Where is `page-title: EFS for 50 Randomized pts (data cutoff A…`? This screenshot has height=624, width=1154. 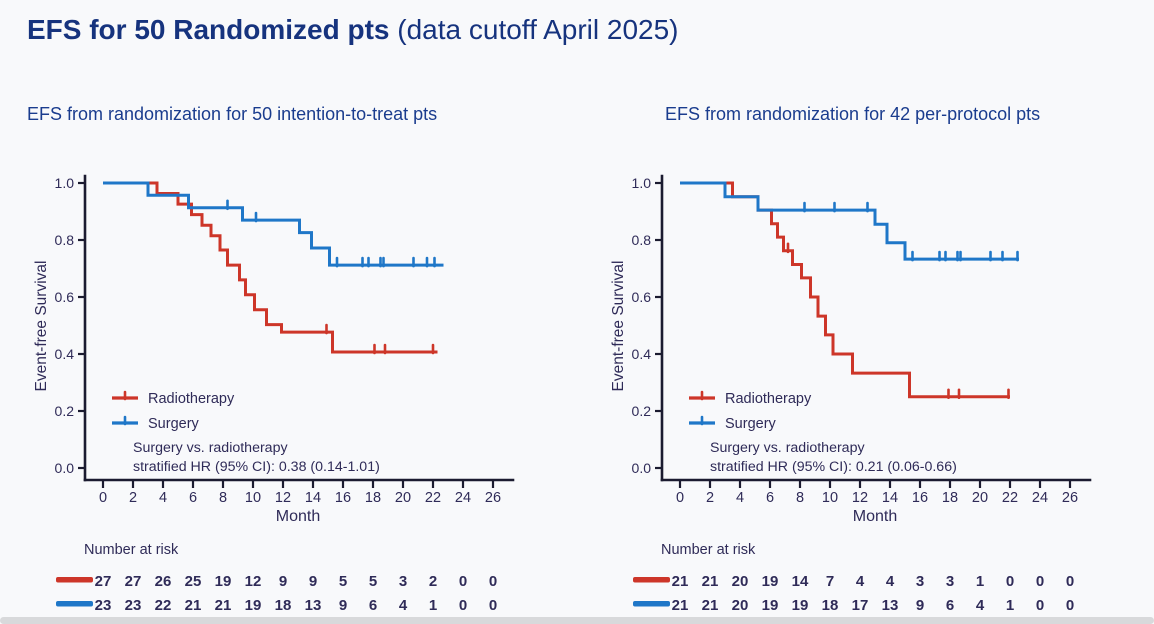 page-title: EFS for 50 Randomized pts (data cutoff A… is located at coordinates (353, 29).